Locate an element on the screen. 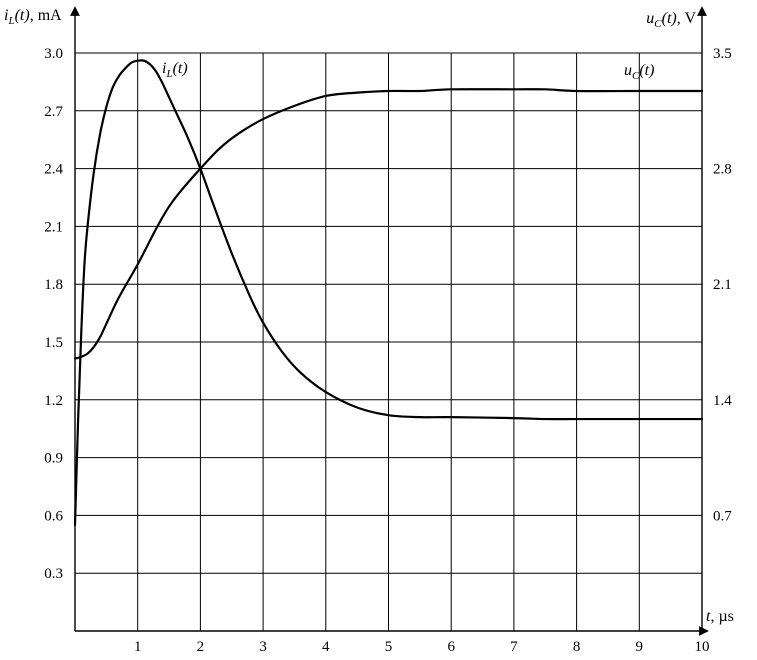 The height and width of the screenshot is (660, 757). y-left-tick-label-2.7: 2.7 is located at coordinates (53, 112).